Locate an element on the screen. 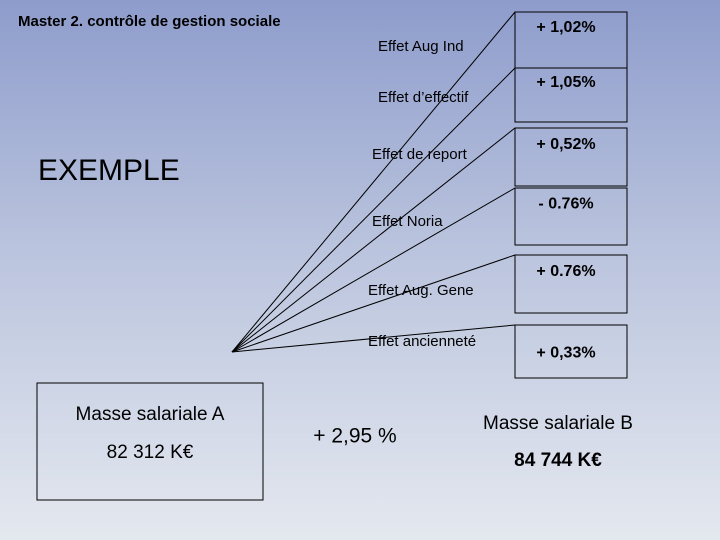 The image size is (720, 540). title: Master 2. contrôle de gestion sociale is located at coordinates (149, 21).